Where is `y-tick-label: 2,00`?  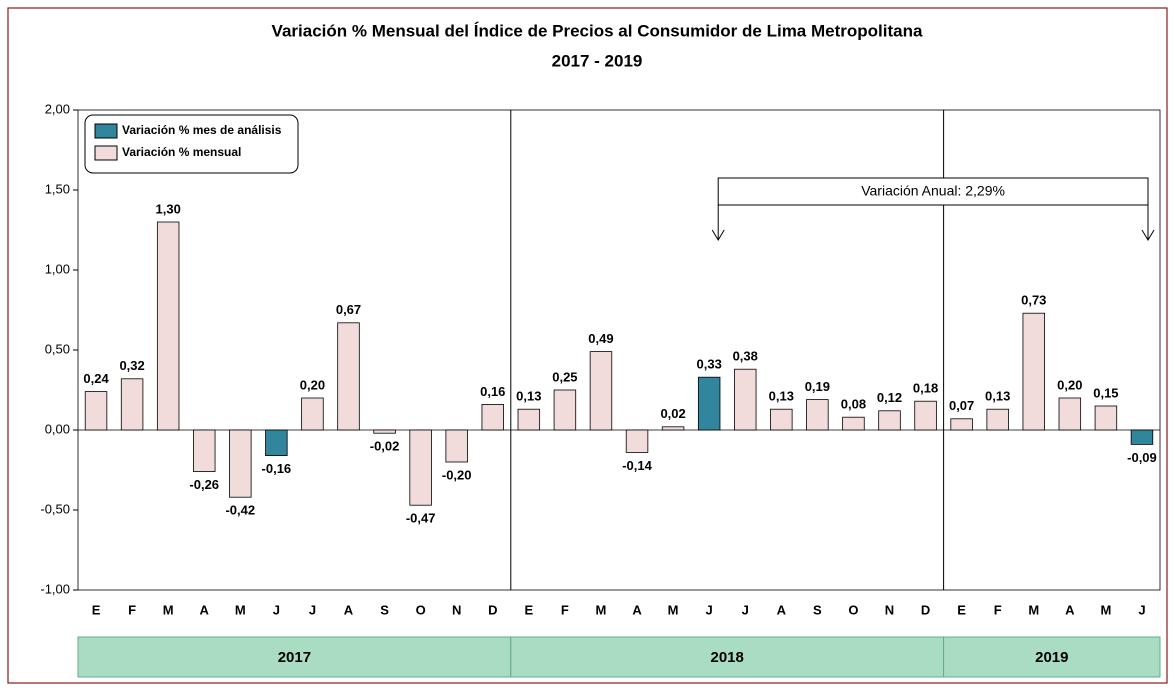 y-tick-label: 2,00 is located at coordinates (57, 108).